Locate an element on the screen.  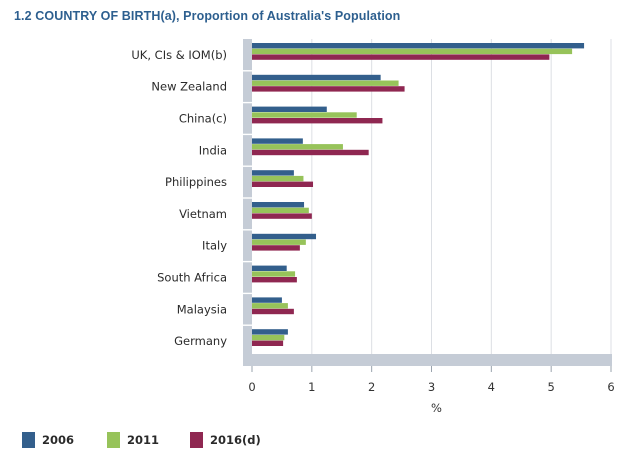
bar-philippines-2006 is located at coordinates (273, 173).